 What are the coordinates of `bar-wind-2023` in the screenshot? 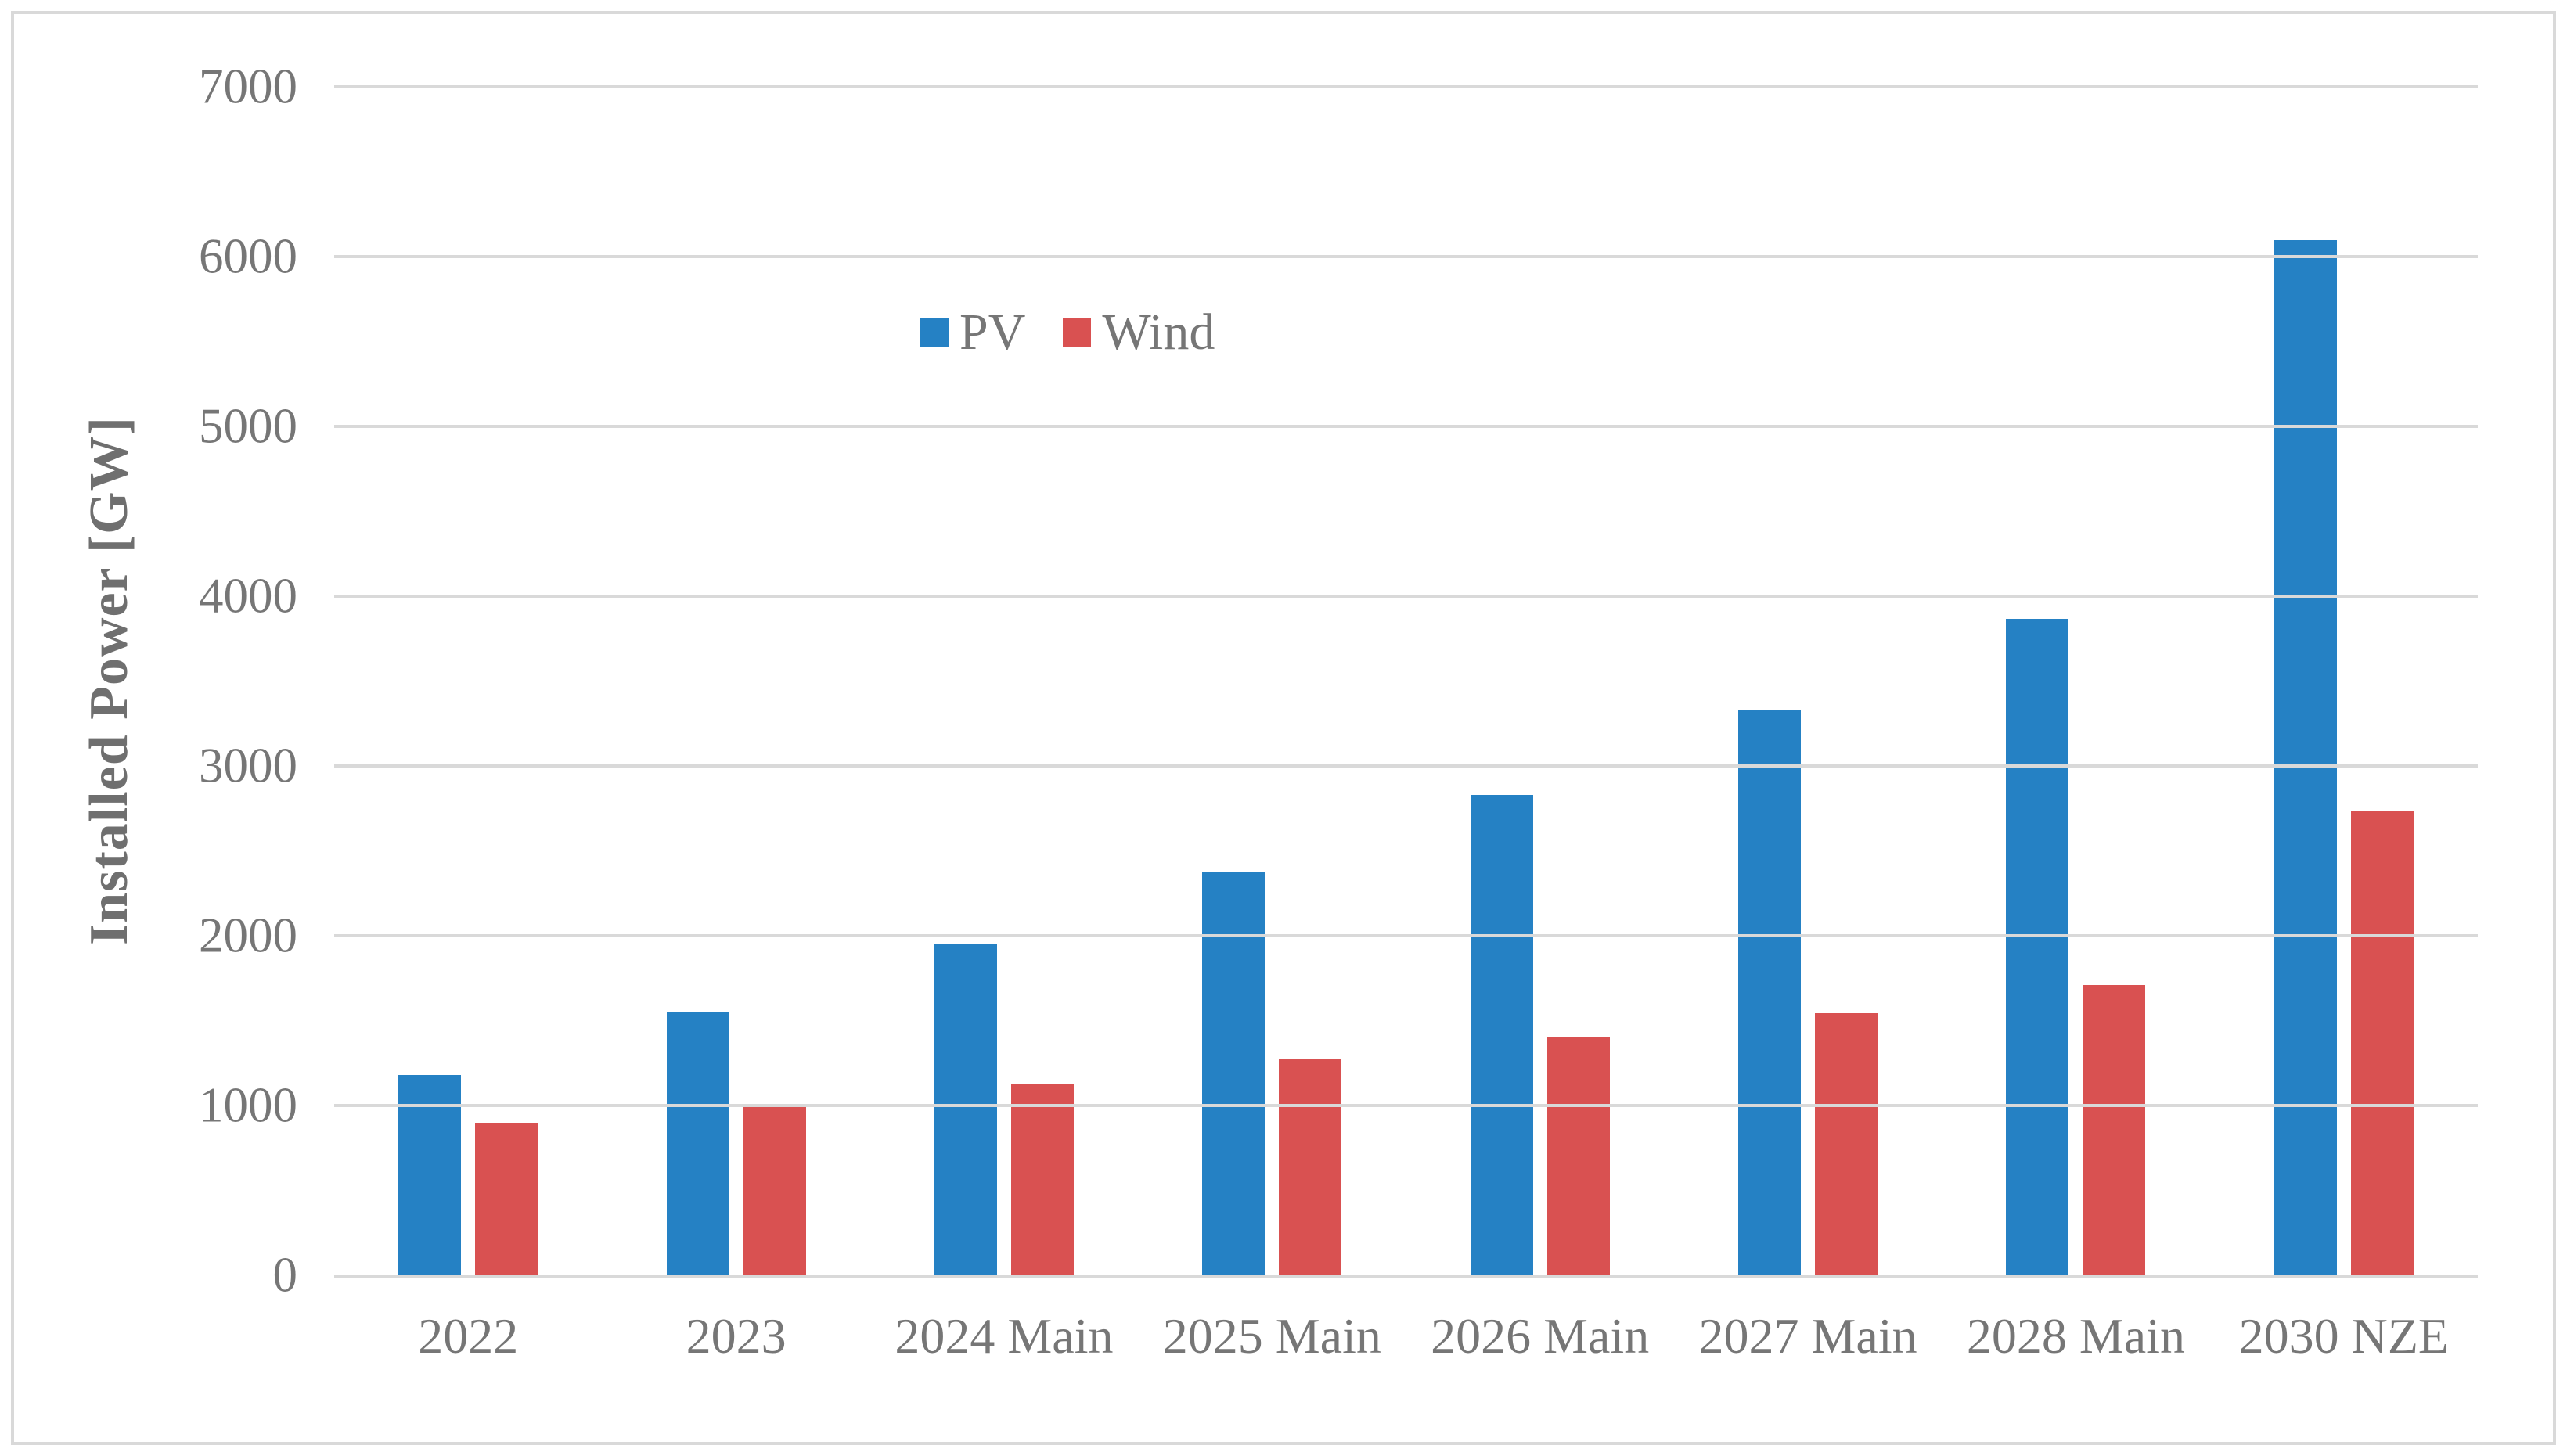 It's located at (774, 1190).